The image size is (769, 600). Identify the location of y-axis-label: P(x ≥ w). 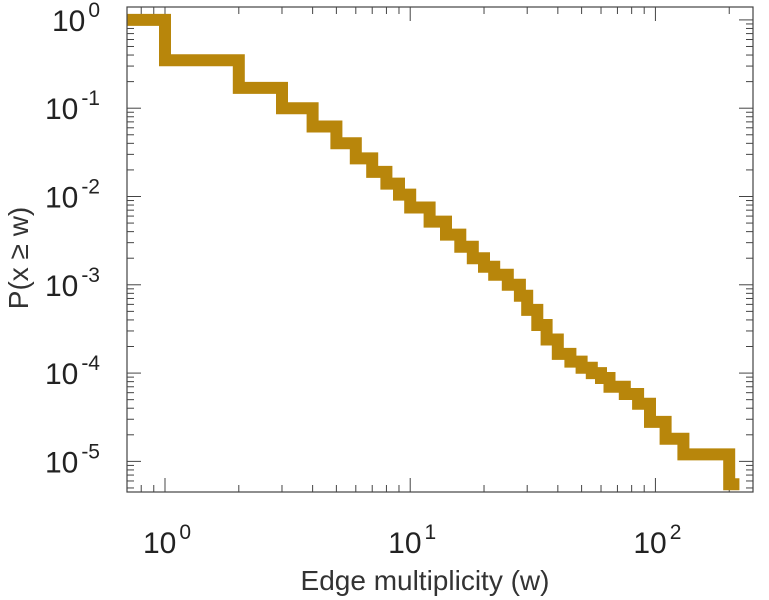
(18, 258).